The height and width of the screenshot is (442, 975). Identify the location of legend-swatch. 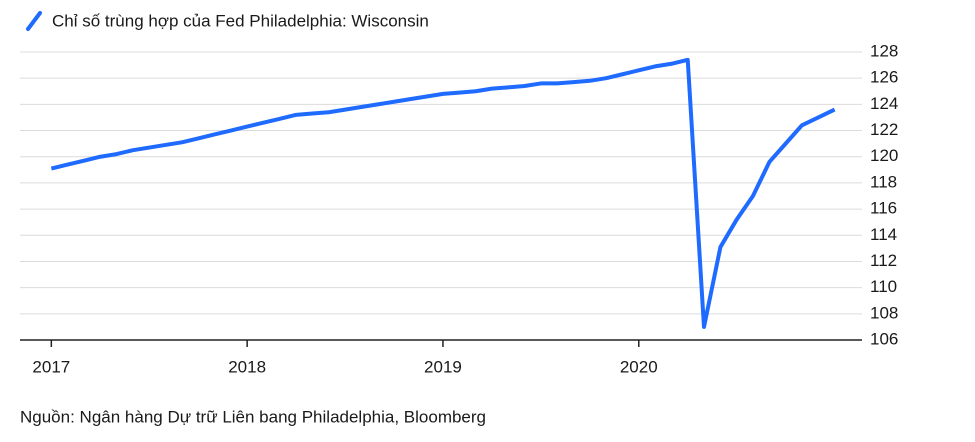
(34, 21).